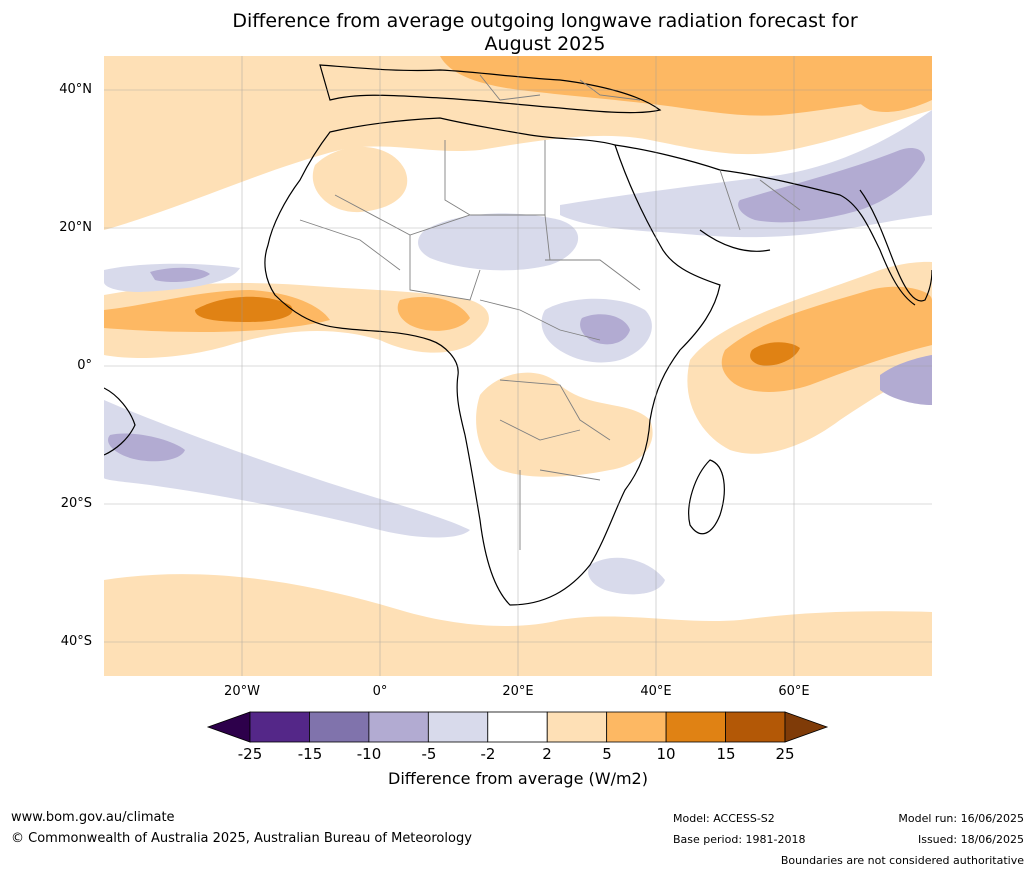  What do you see at coordinates (895, 245) in the screenshot?
I see `india-coastline` at bounding box center [895, 245].